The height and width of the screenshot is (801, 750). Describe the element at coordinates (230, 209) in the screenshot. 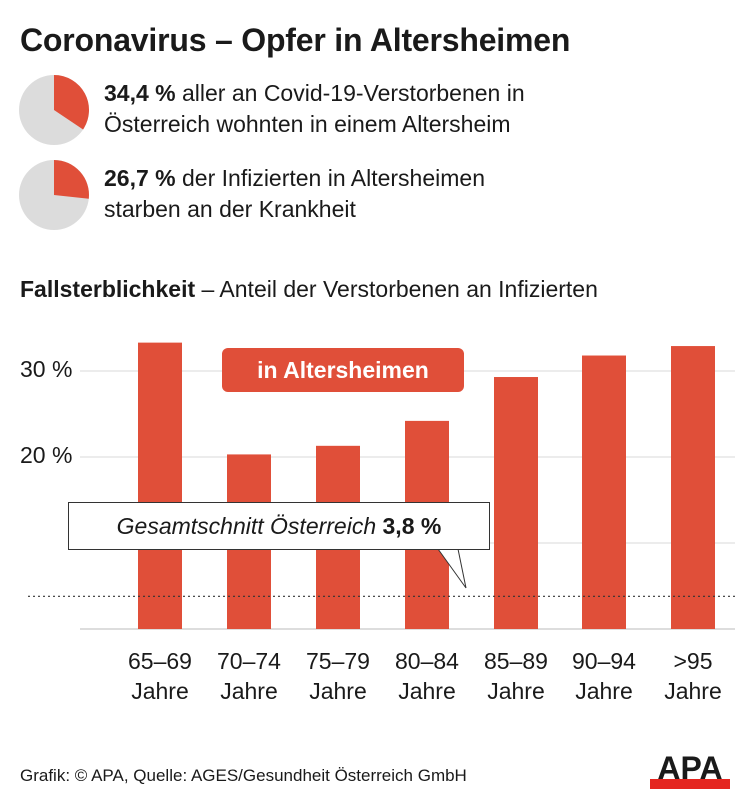

I see `stat-2-line2: starben an der Krankheit` at that location.